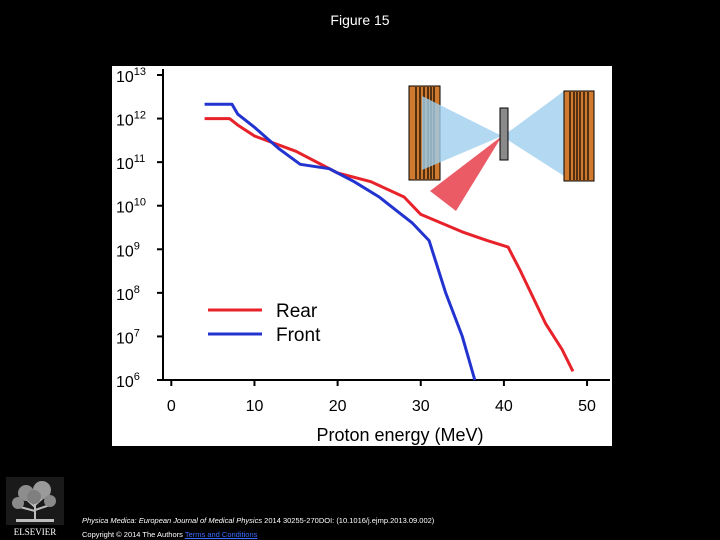 The image size is (720, 540). I want to click on target-foil, so click(504, 134).